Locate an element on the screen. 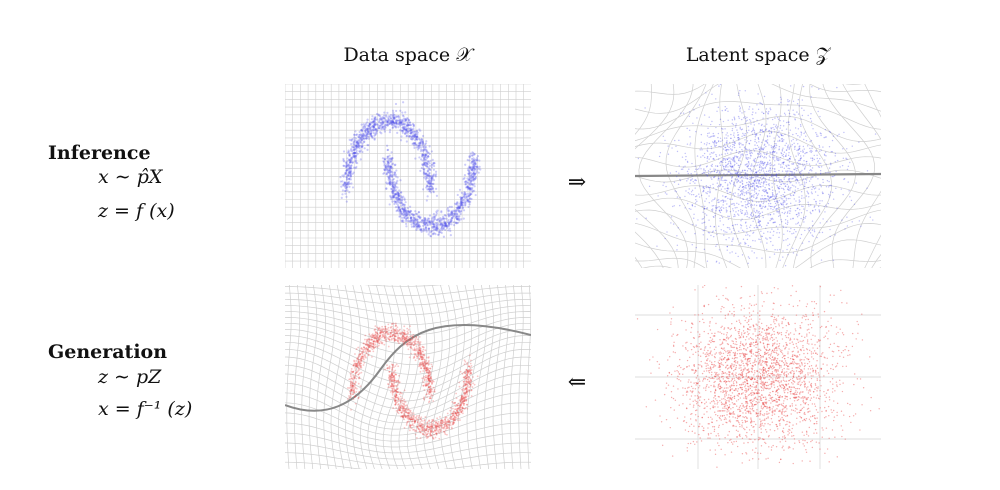 This screenshot has height=490, width=1000. inference-latent-panel is located at coordinates (758, 176).